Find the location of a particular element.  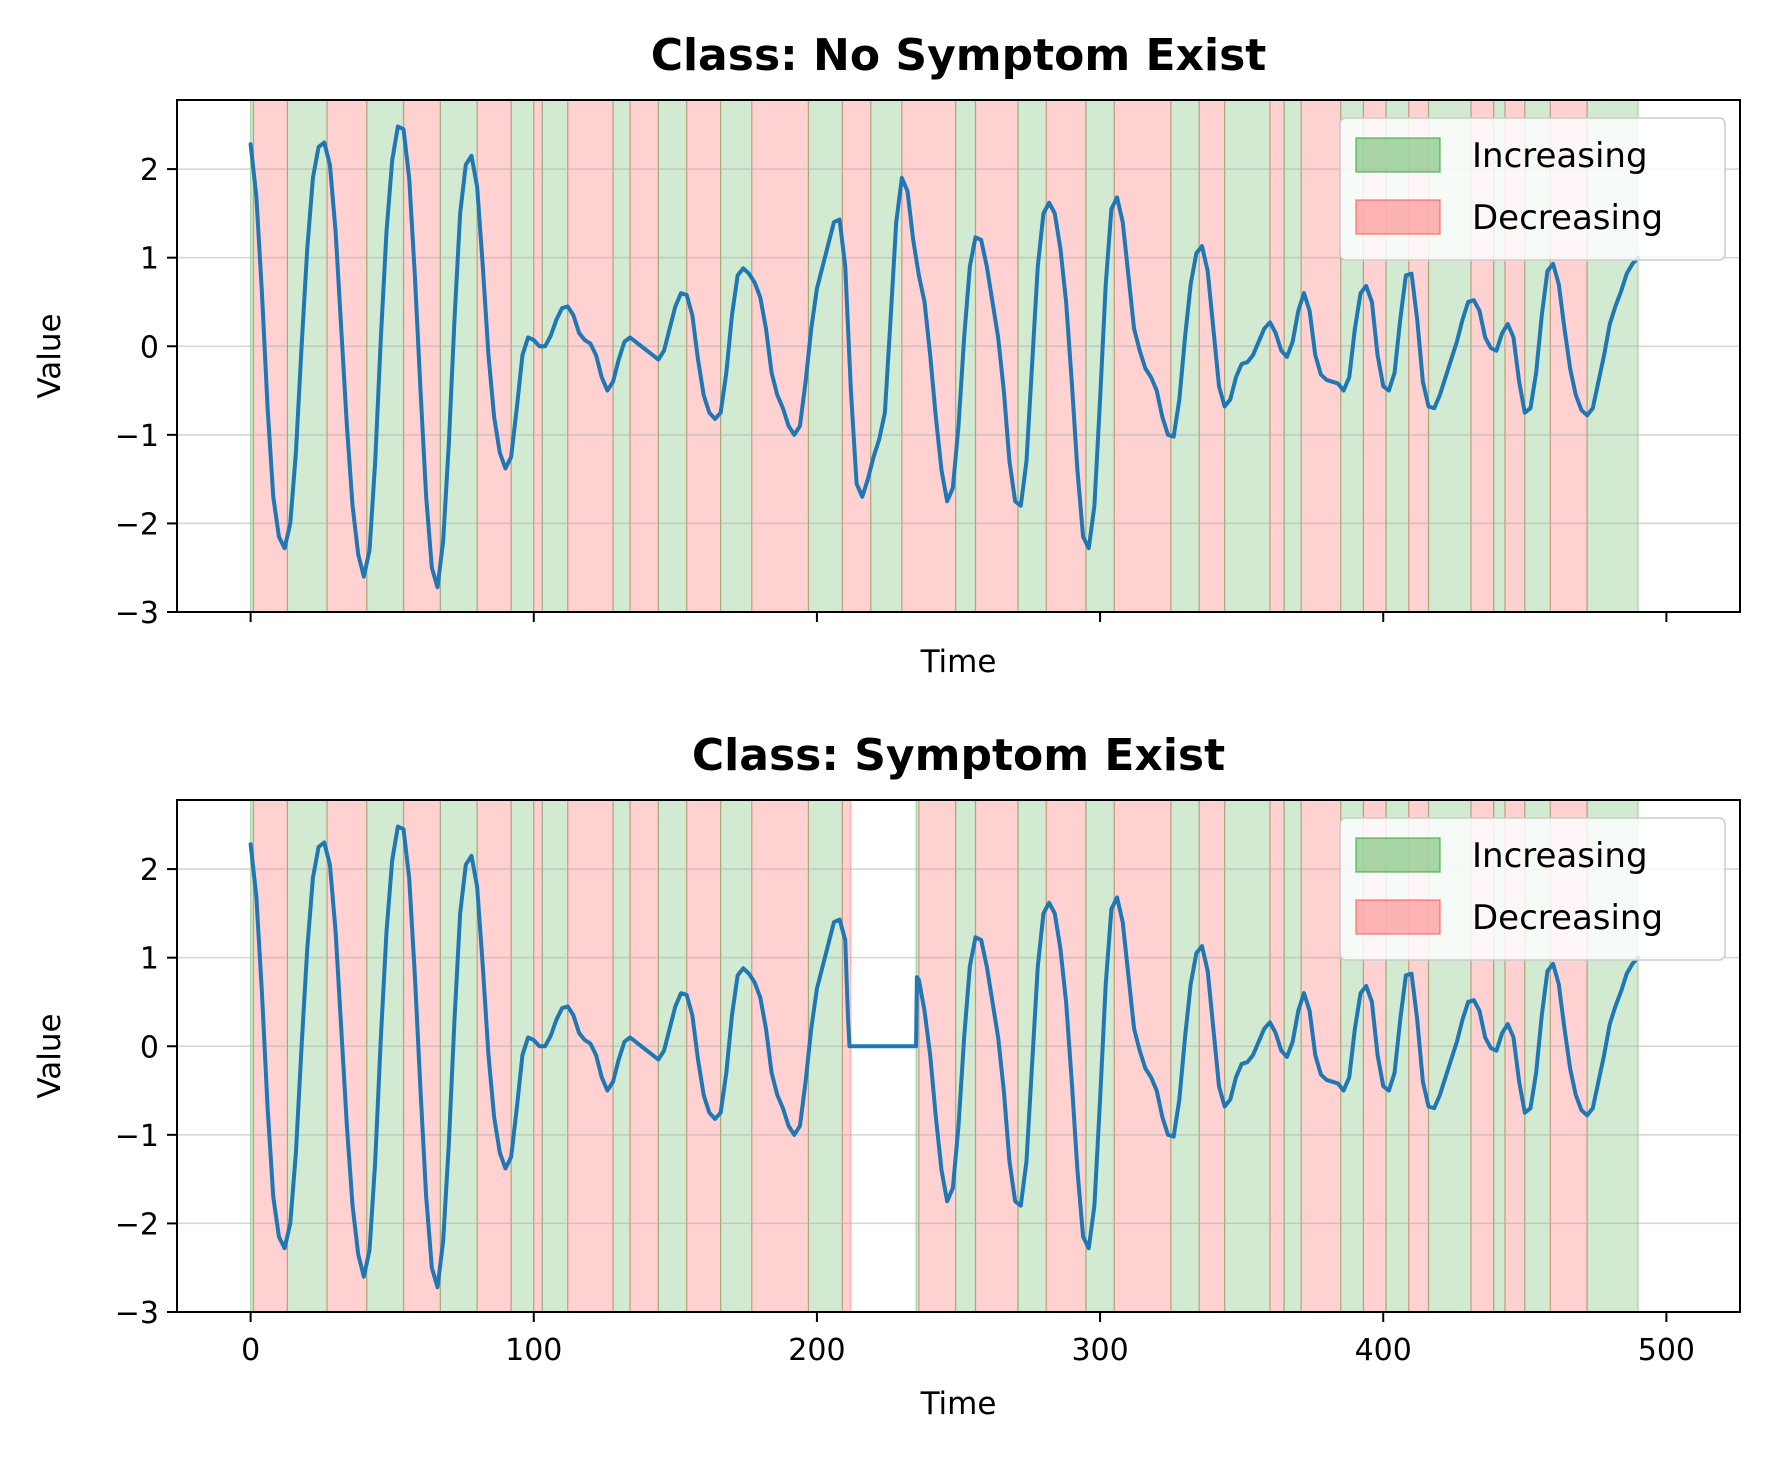

x-tick-label: 0 is located at coordinates (250, 1350).